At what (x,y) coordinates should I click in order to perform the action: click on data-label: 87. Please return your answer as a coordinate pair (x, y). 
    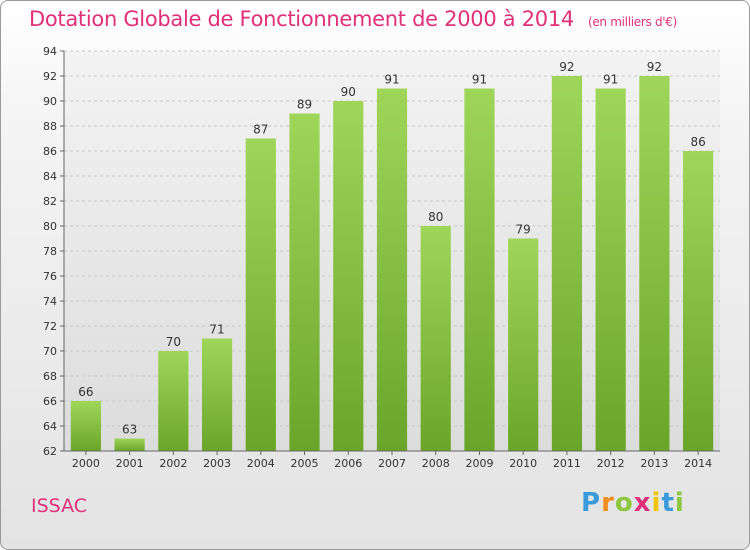
    Looking at the image, I should click on (260, 130).